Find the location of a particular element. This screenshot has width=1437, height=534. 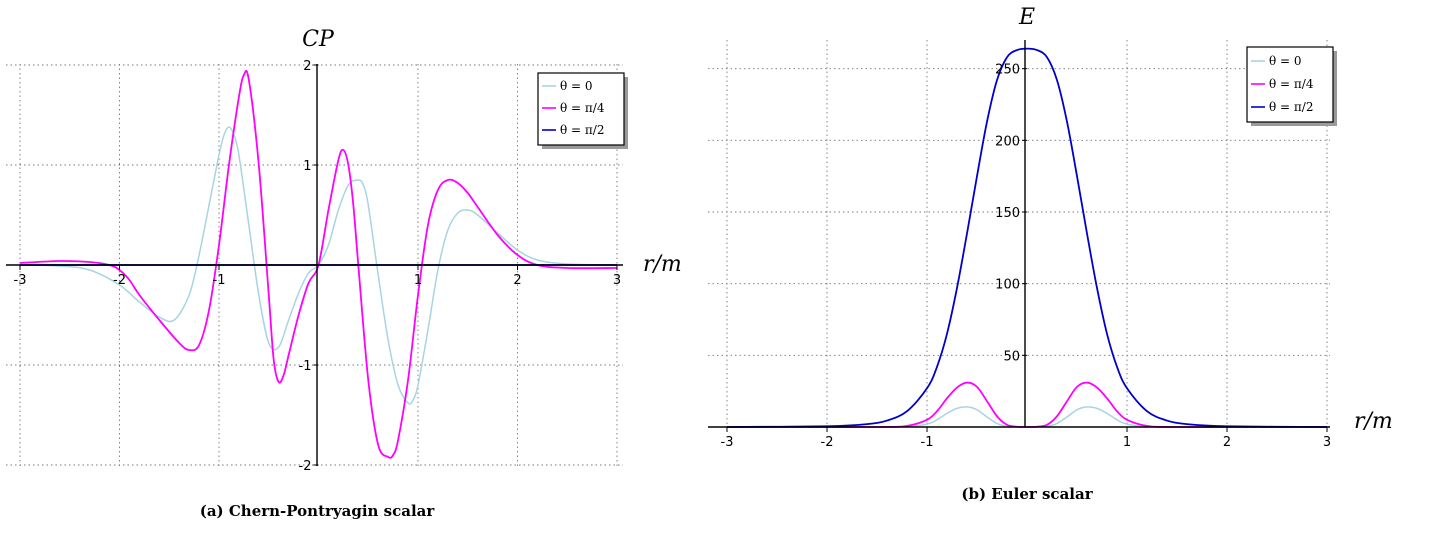

chart-b-x-tick-label-0: -3 is located at coordinates (727, 442).